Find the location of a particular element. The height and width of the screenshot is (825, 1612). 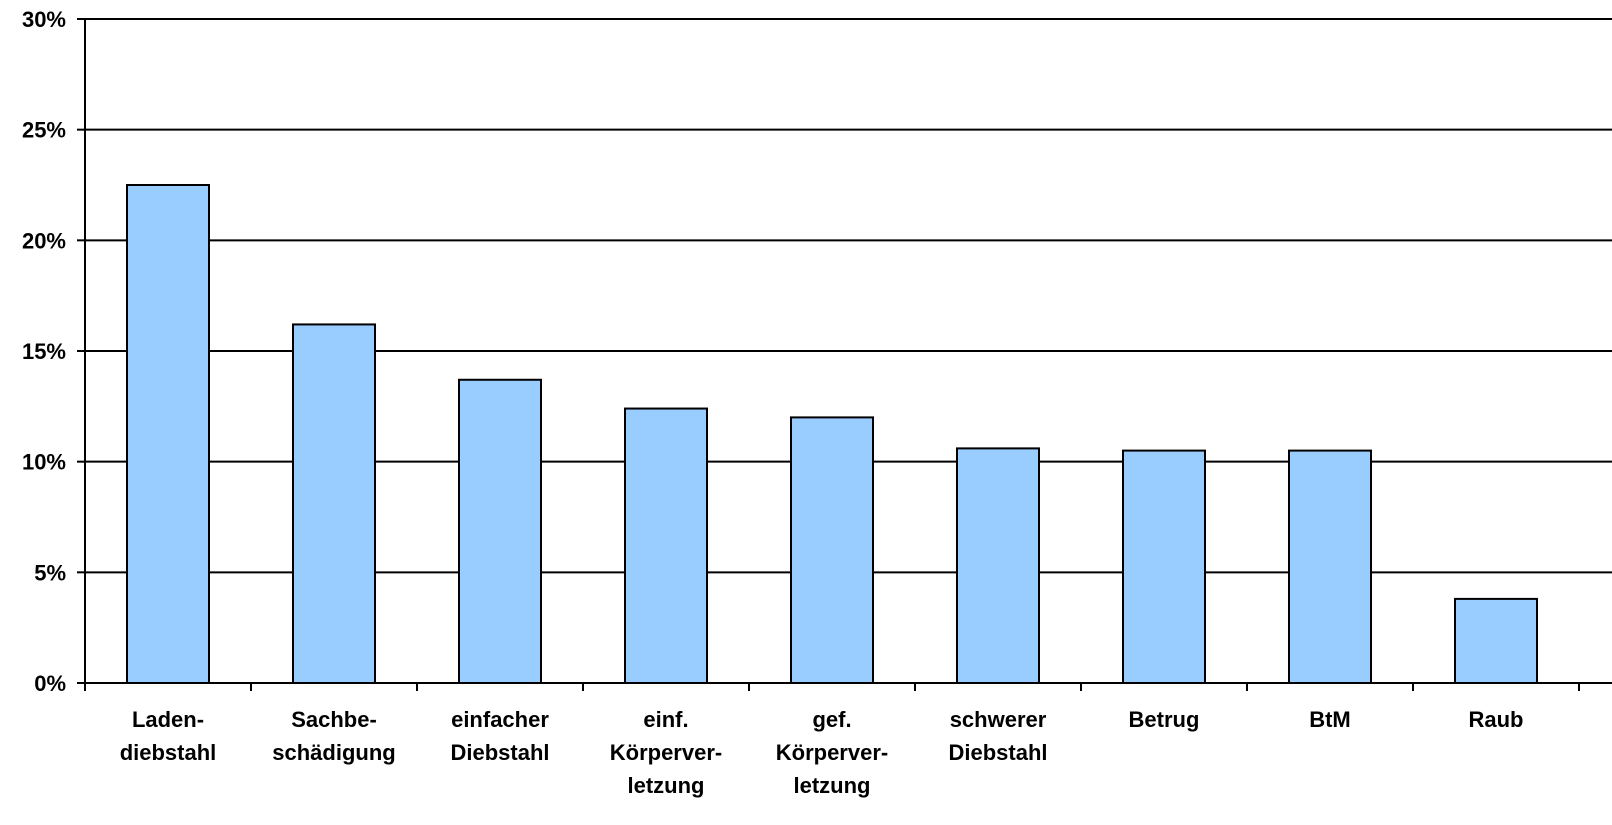

x-category-label: Sachbe-schädigung is located at coordinates (333, 736).